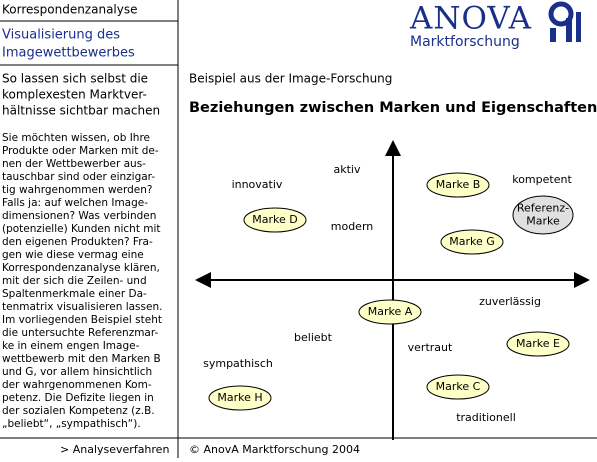  Describe the element at coordinates (257, 184) in the screenshot. I see `attribute-label: innovativ` at that location.